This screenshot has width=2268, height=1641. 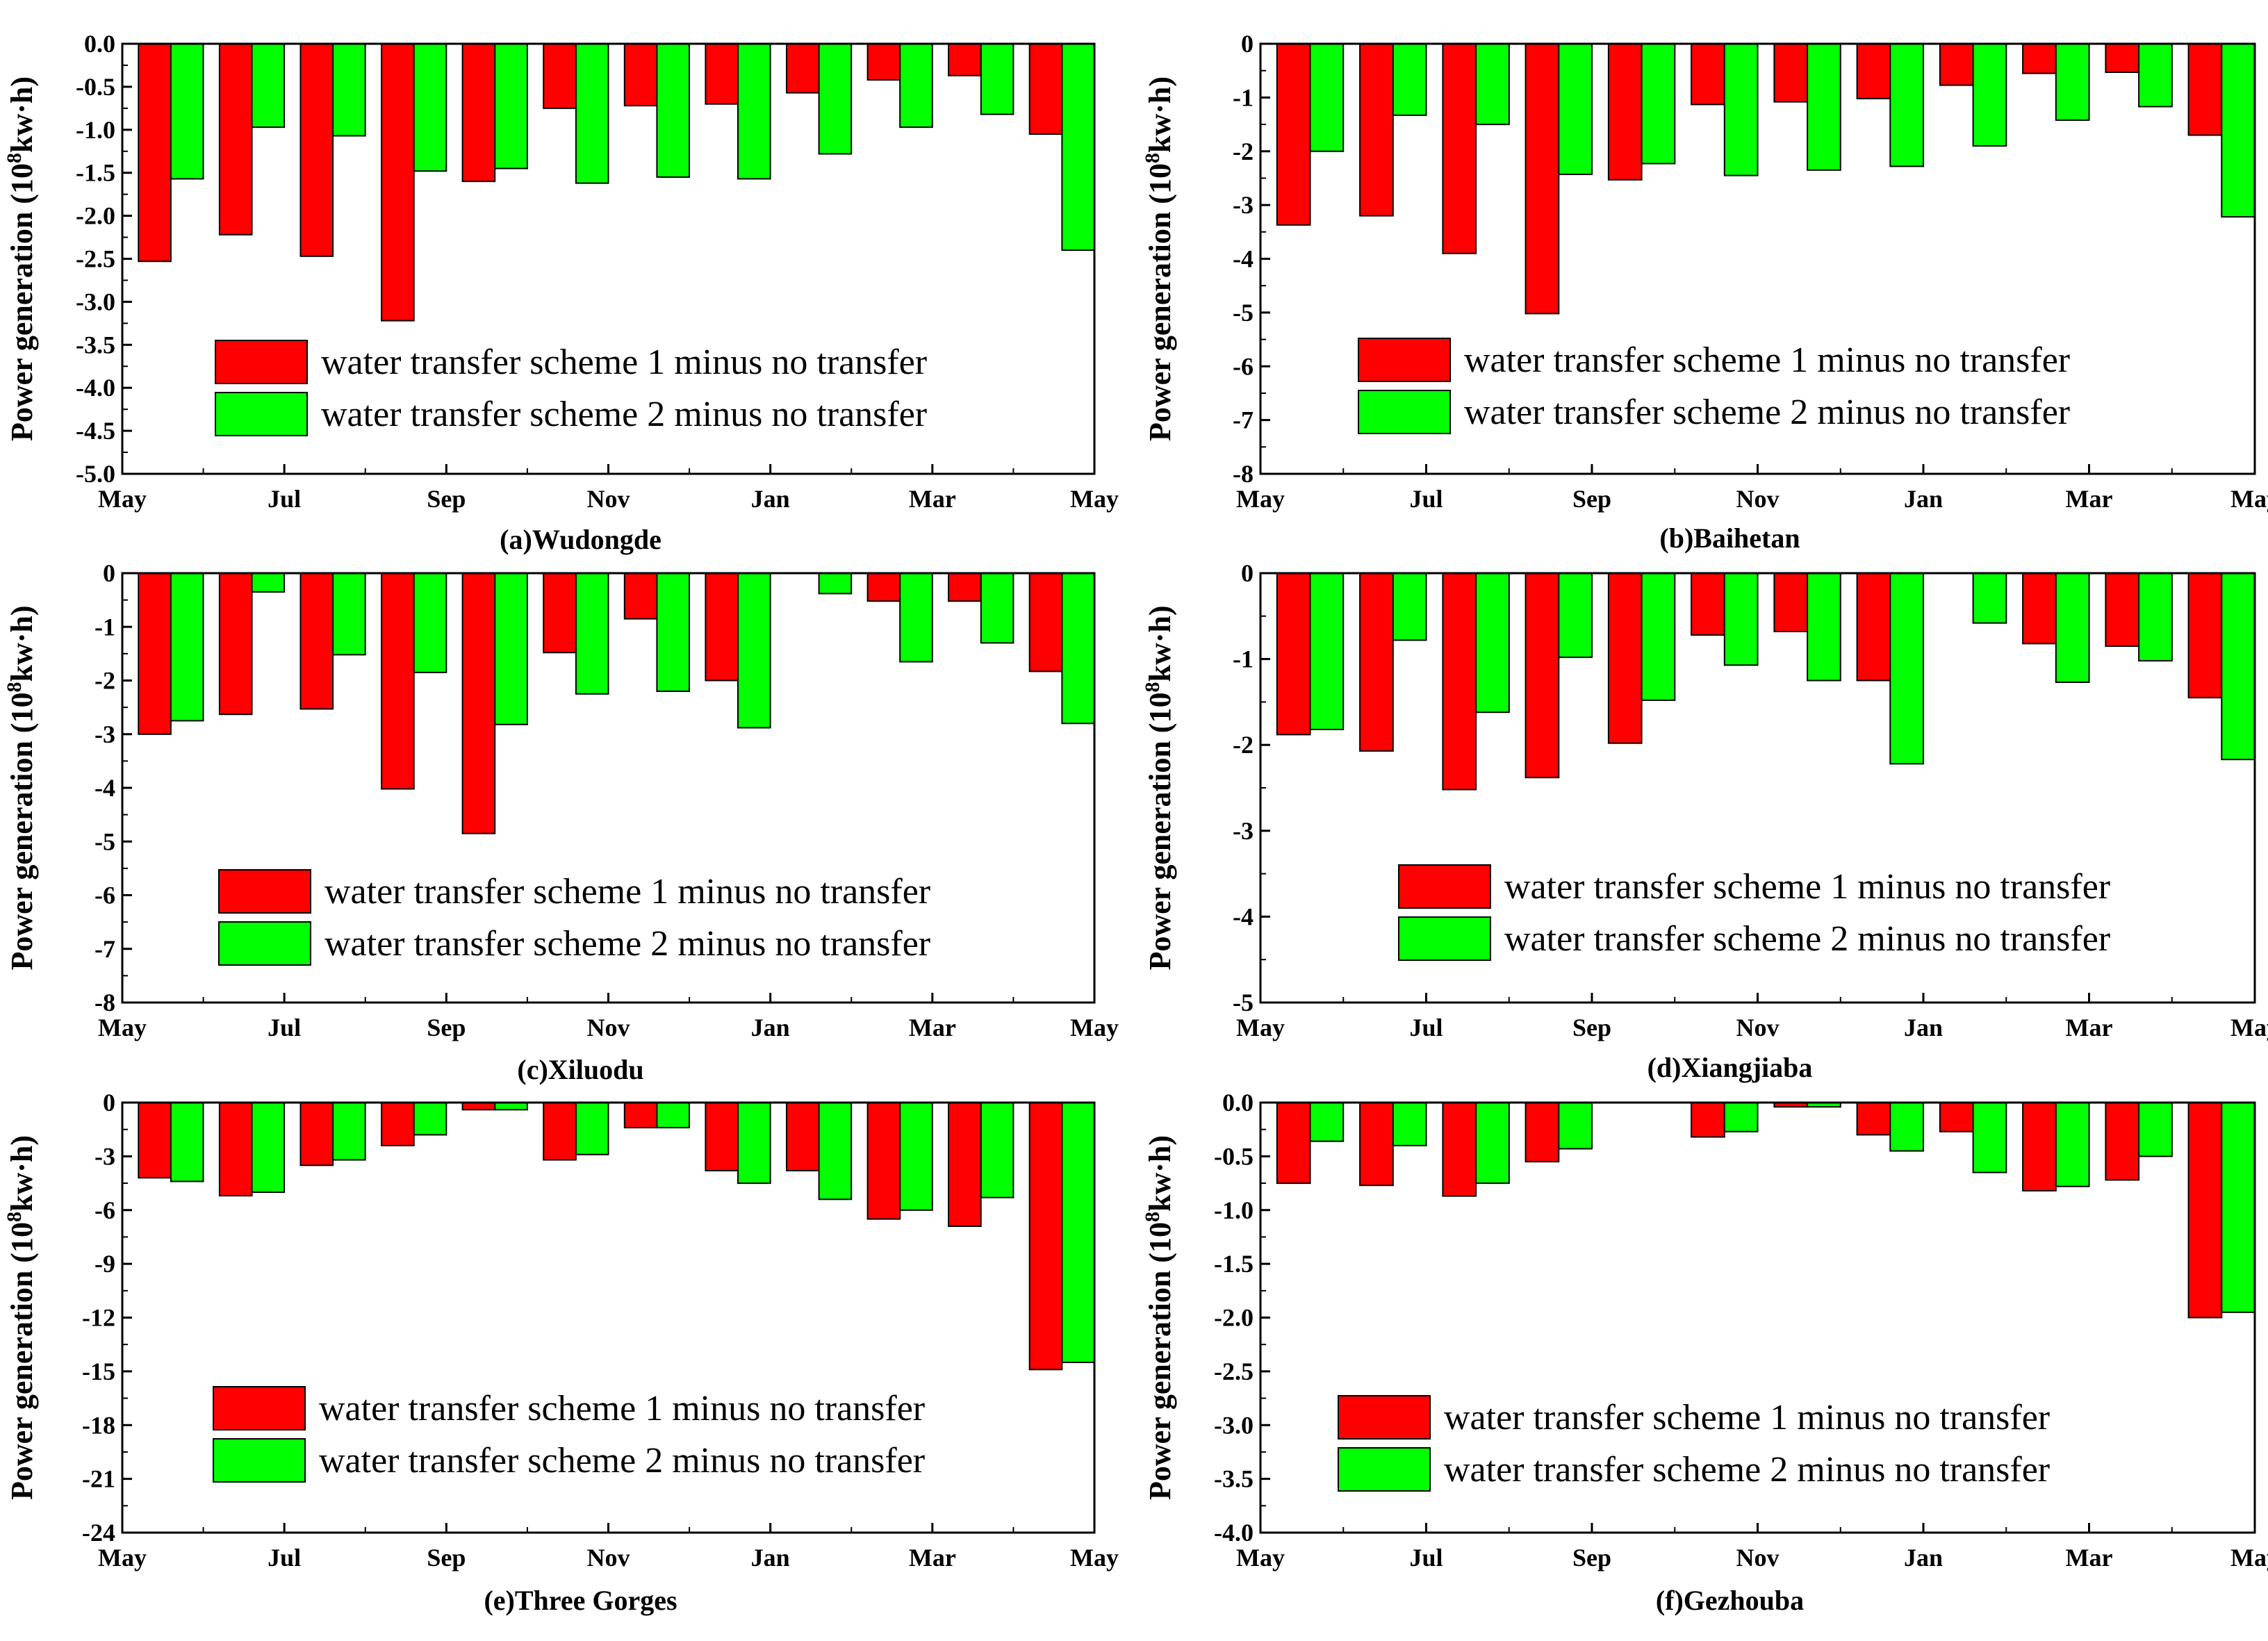 I want to click on y-tick-label: -12, so click(x=98, y=1318).